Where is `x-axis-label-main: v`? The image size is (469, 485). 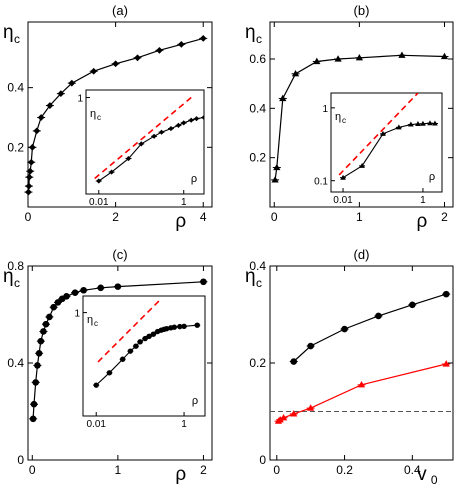 x-axis-label-main: v is located at coordinates (422, 474).